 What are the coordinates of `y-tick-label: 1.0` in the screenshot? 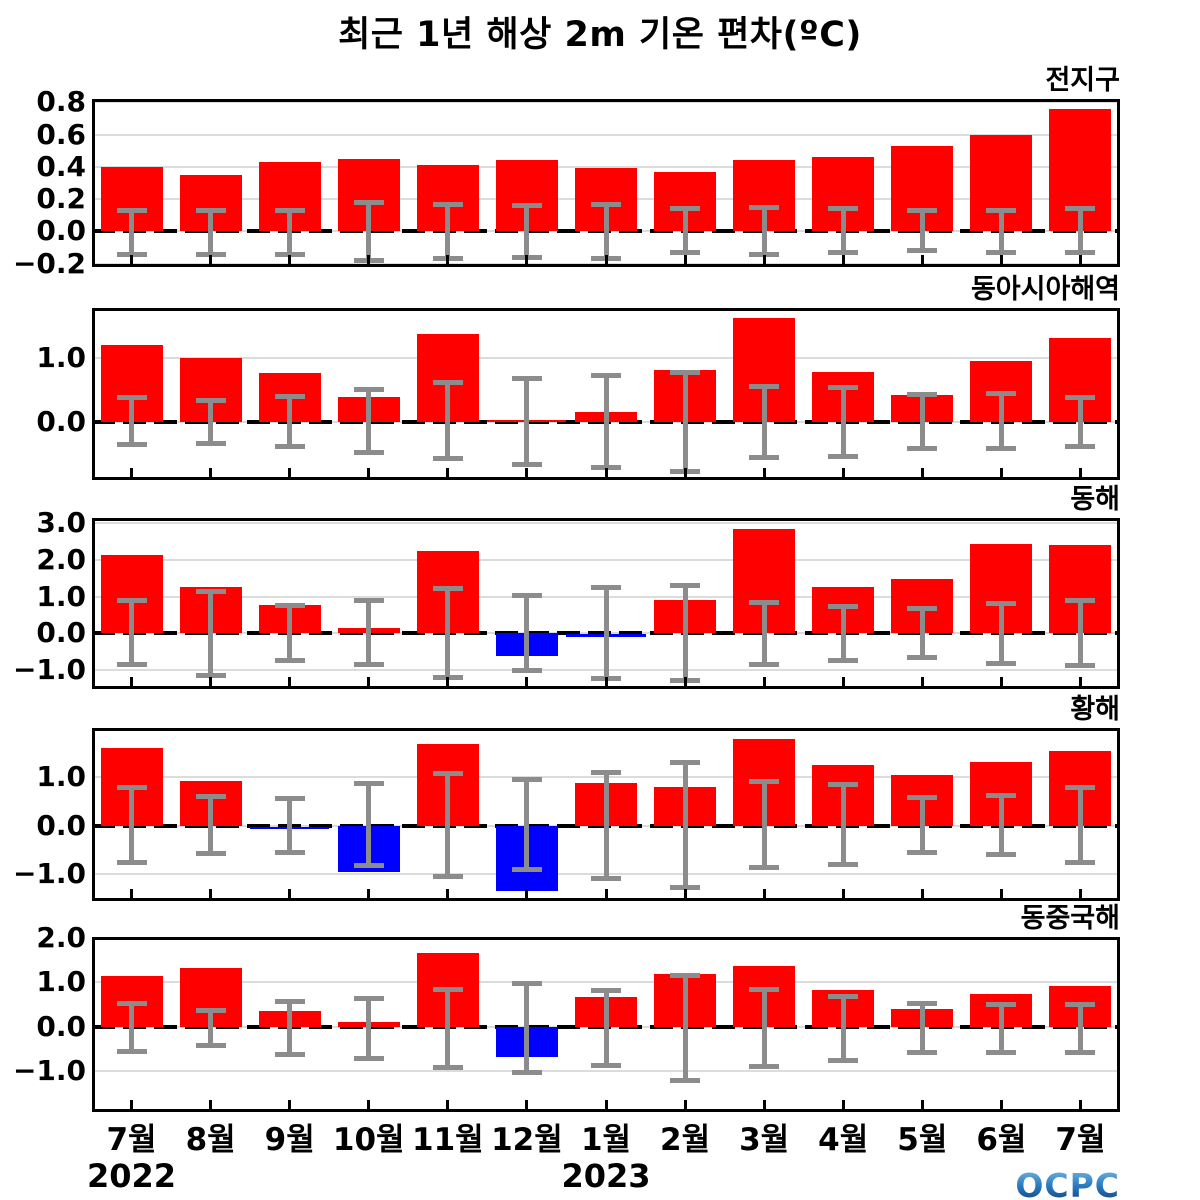 It's located at (61, 357).